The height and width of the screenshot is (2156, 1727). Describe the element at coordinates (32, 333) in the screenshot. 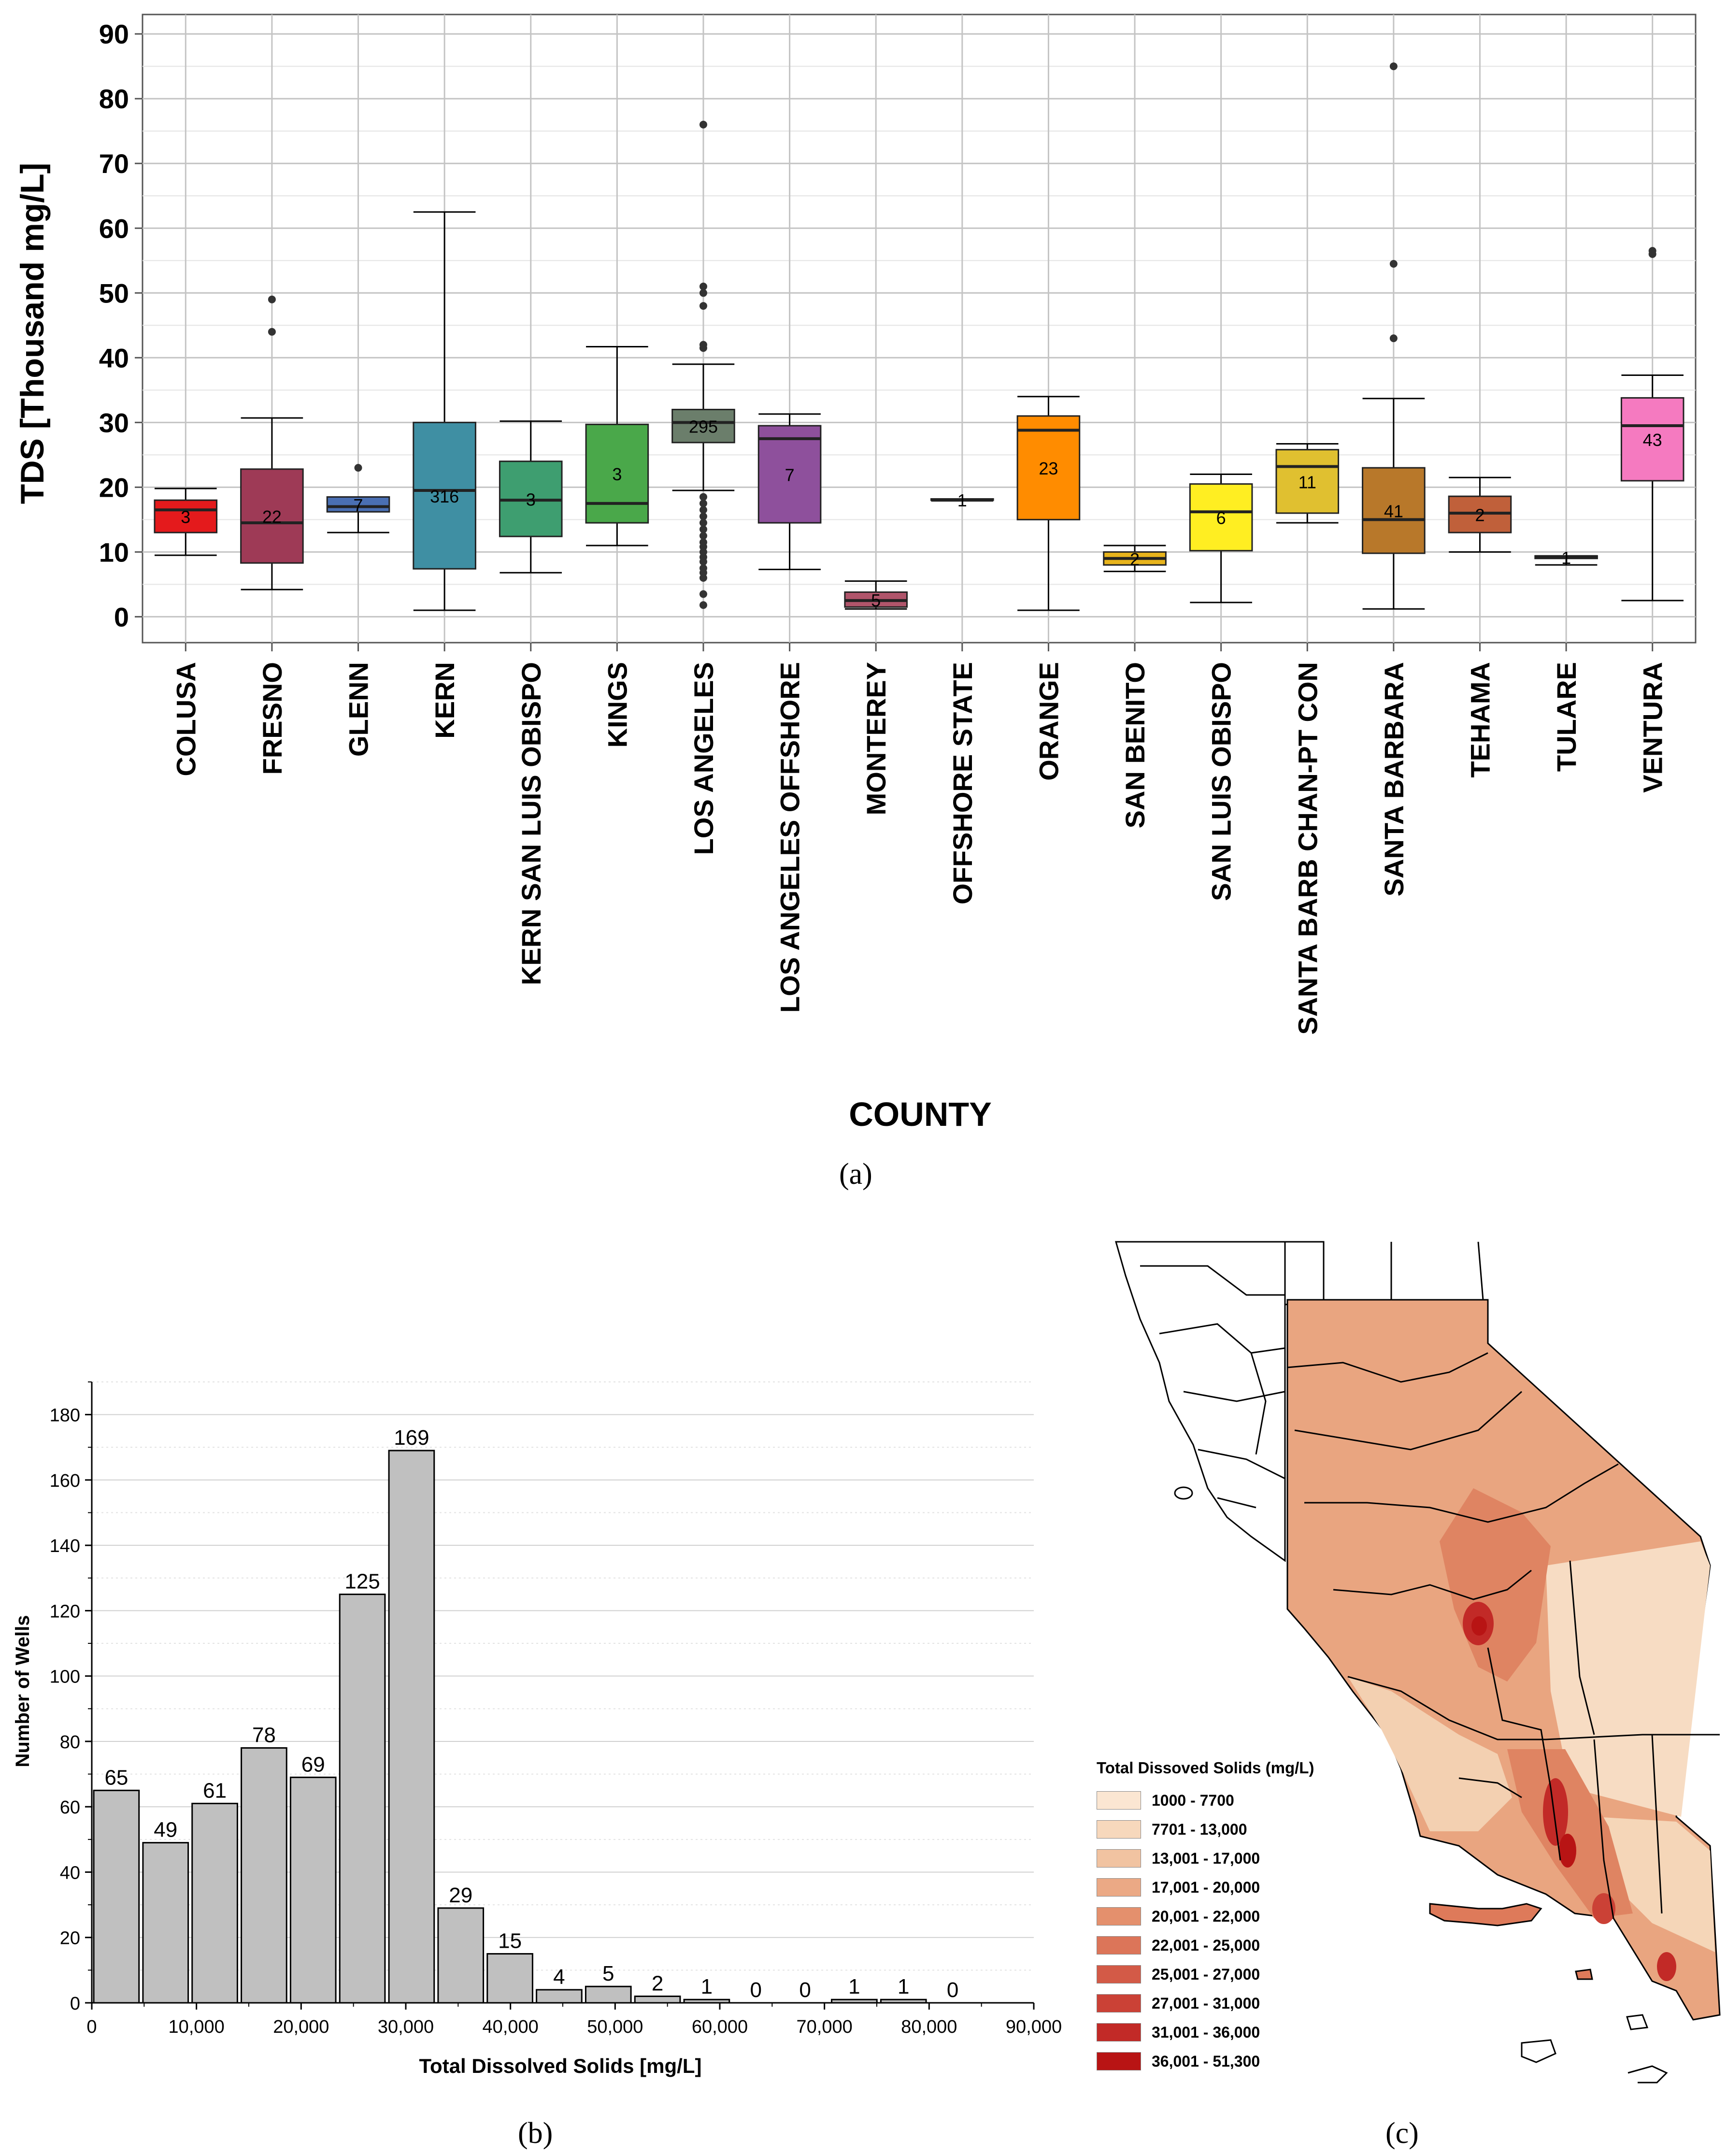

I see `box-plot-y-label: TDS [Thousand mg/L]` at that location.